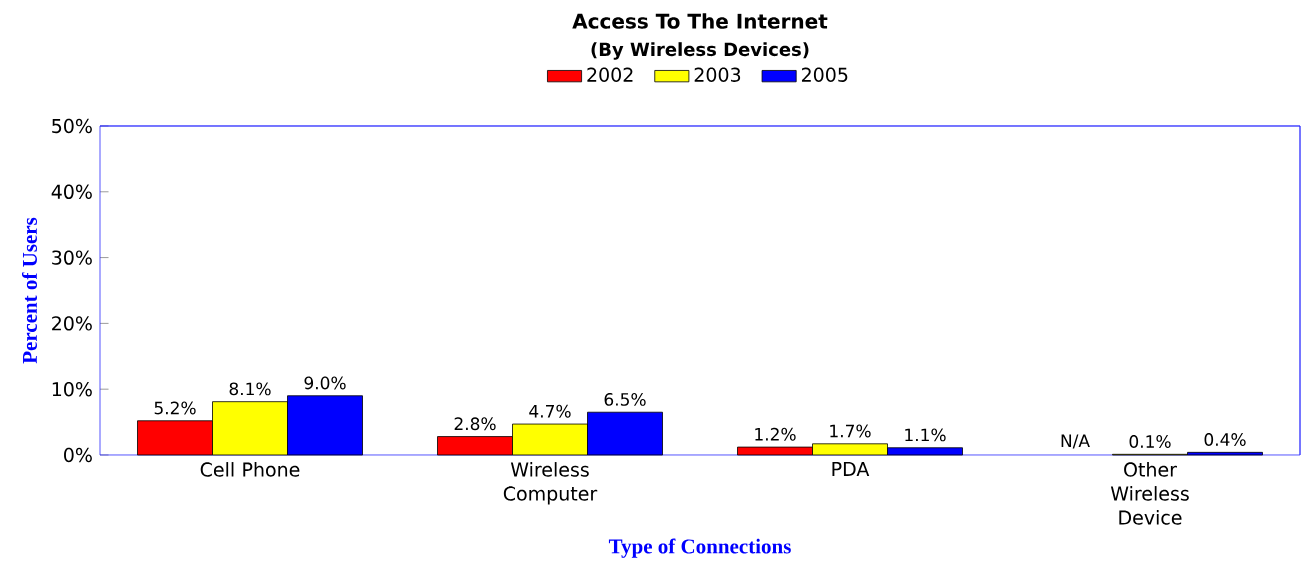 This screenshot has width=1302, height=581. Describe the element at coordinates (72, 389) in the screenshot. I see `y-tick-label: 10%` at that location.